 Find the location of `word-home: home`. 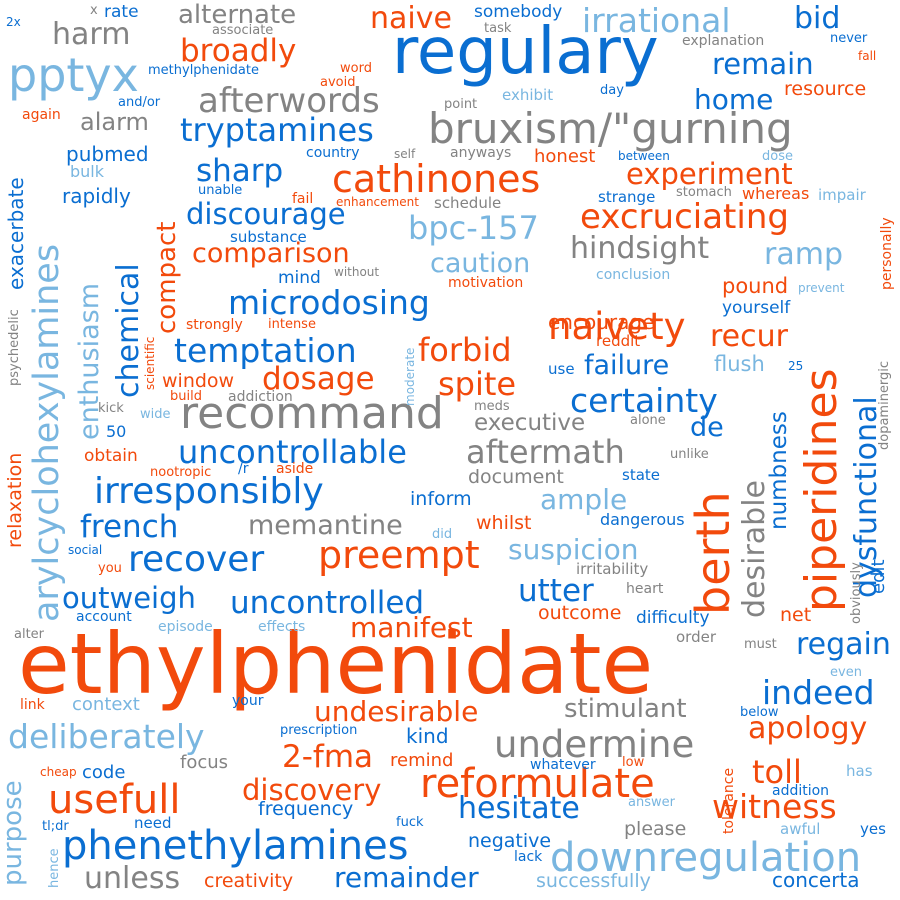

word-home: home is located at coordinates (734, 99).